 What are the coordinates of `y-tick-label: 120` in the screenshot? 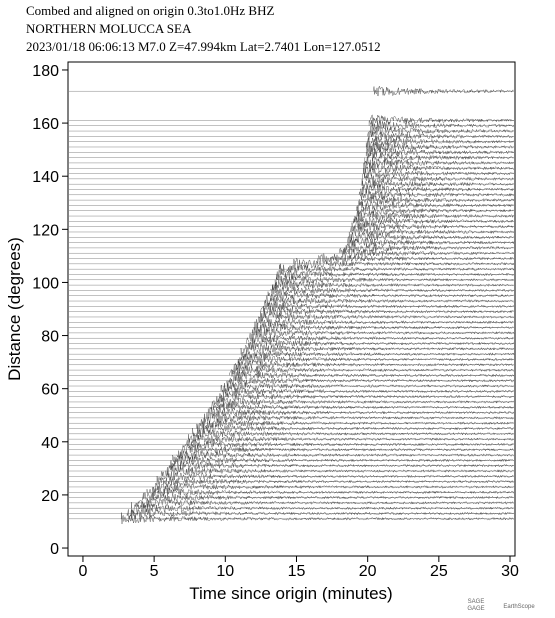 It's located at (45, 230).